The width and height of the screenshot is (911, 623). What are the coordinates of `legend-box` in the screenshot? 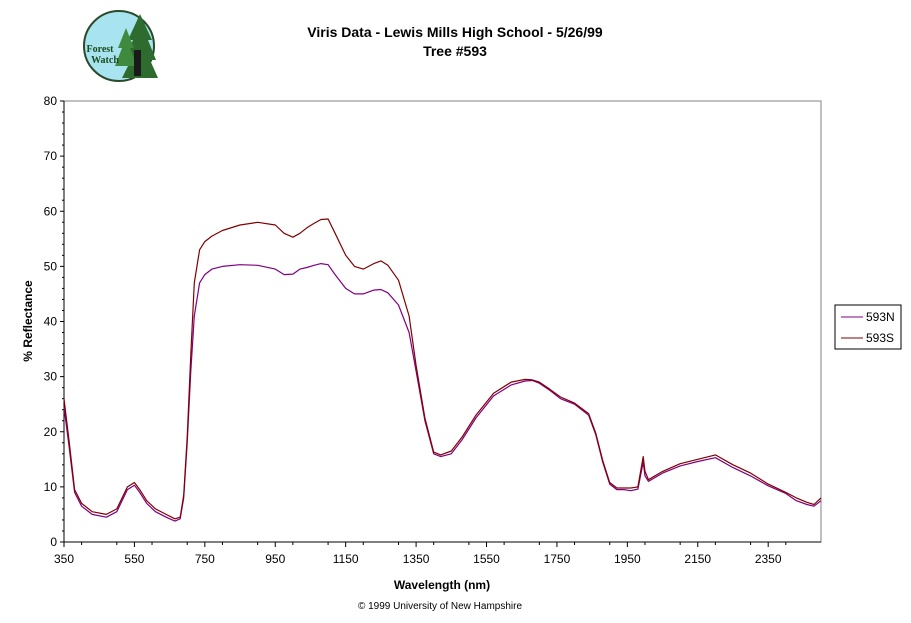 It's located at (868, 327).